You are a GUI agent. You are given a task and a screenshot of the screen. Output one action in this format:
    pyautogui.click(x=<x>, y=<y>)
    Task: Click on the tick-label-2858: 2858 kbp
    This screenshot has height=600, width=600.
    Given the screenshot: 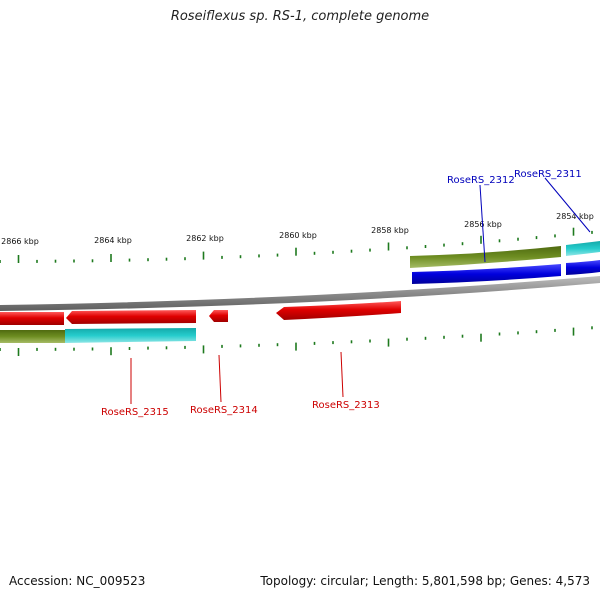 What is the action you would take?
    pyautogui.click(x=390, y=230)
    